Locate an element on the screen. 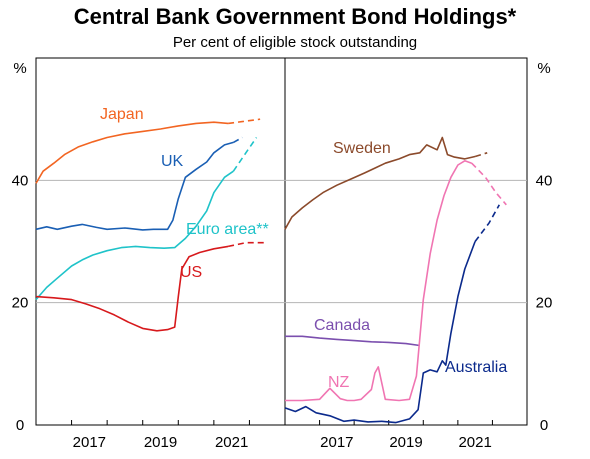 The width and height of the screenshot is (590, 459). y-tick-left-20: 20 is located at coordinates (20, 303).